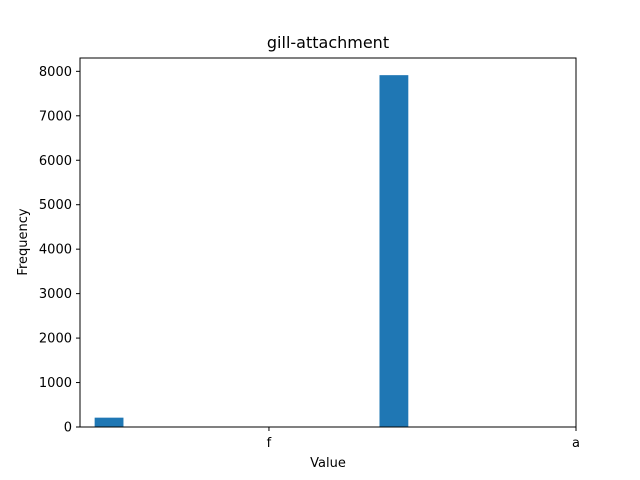  I want to click on y-axis-label: Frequency, so click(23, 241).